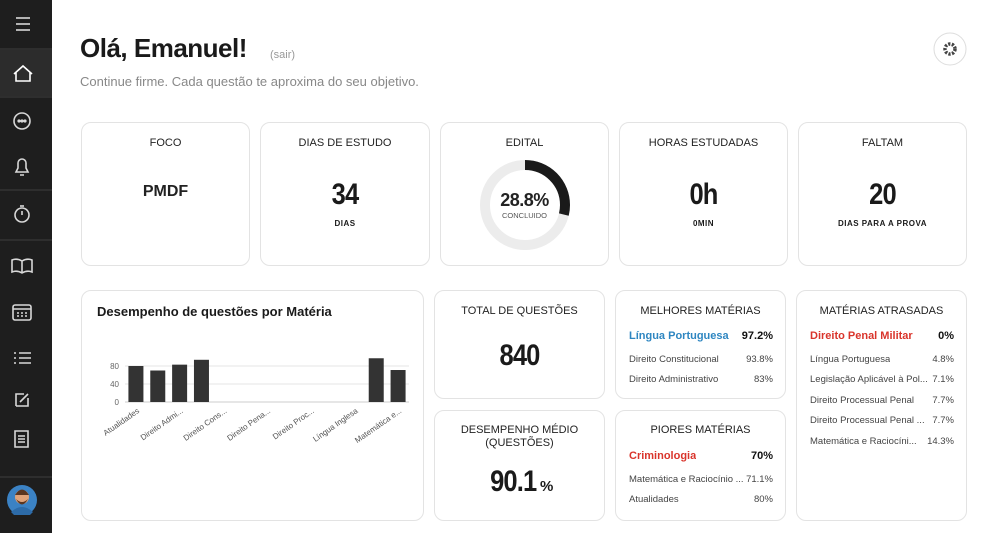 Image resolution: width=1002 pixels, height=533 pixels. What do you see at coordinates (763, 379) in the screenshot?
I see `subject-score: 83%` at bounding box center [763, 379].